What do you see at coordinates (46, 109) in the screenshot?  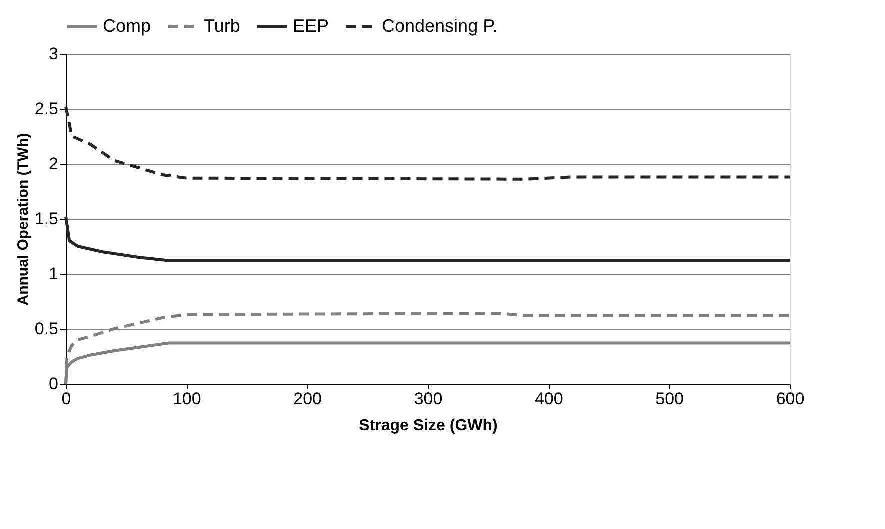 I see `y-tick-label: 2.5` at bounding box center [46, 109].